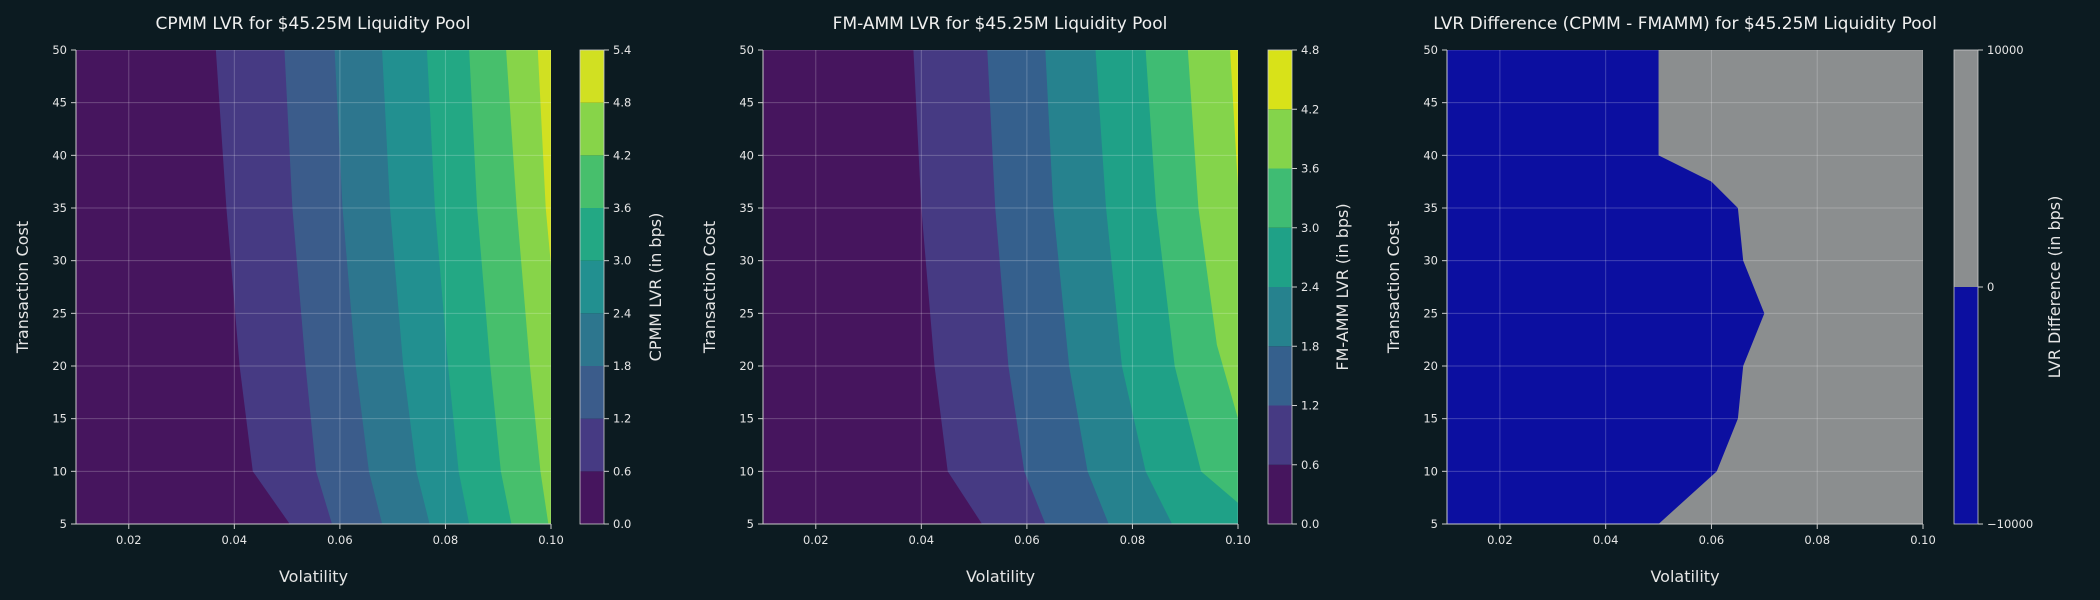  I want to click on colorbar-tick-label: 4.8, so click(1310, 50).